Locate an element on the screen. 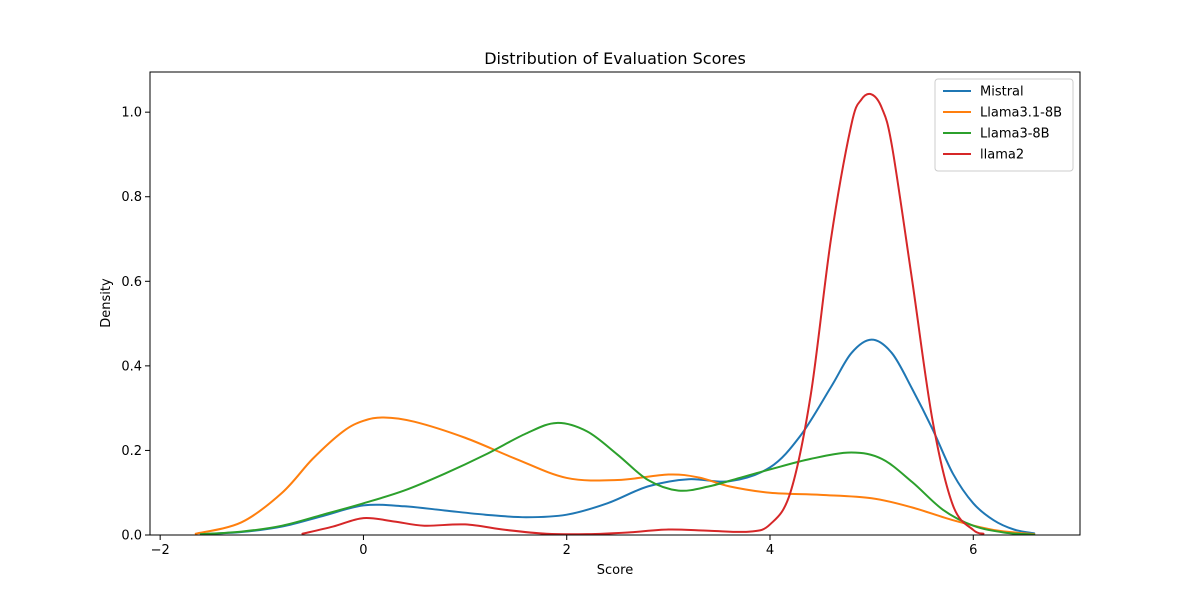  y-tick-label: 0.2 is located at coordinates (131, 451).